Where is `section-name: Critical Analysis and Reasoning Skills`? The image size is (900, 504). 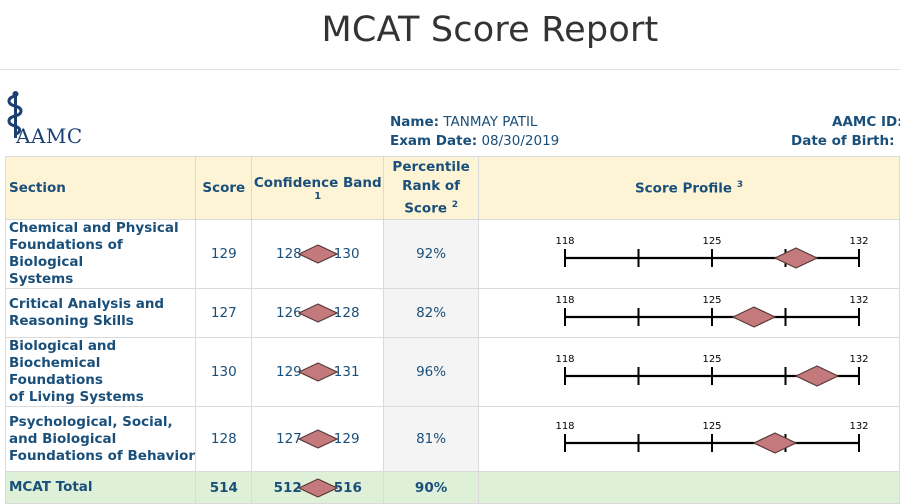 section-name: Critical Analysis and Reasoning Skills is located at coordinates (100, 313).